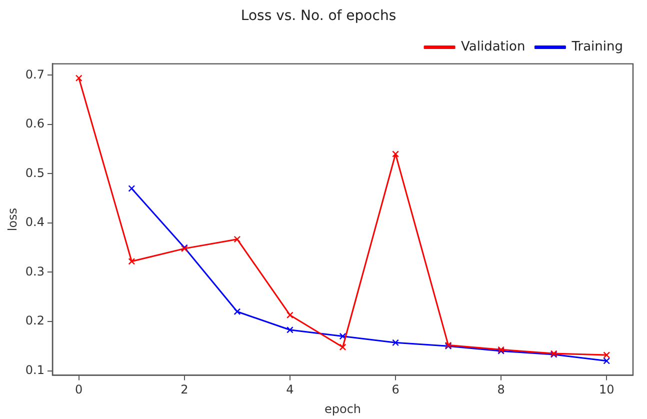 This screenshot has height=419, width=647. What do you see at coordinates (596, 47) in the screenshot?
I see `legend-label: Training` at bounding box center [596, 47].